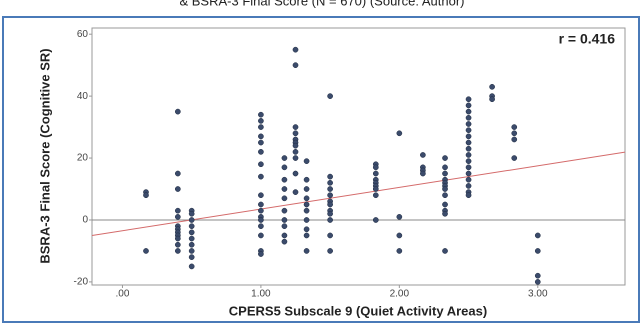  Describe the element at coordinates (85, 220) in the screenshot. I see `y-tick-label: 0` at that location.